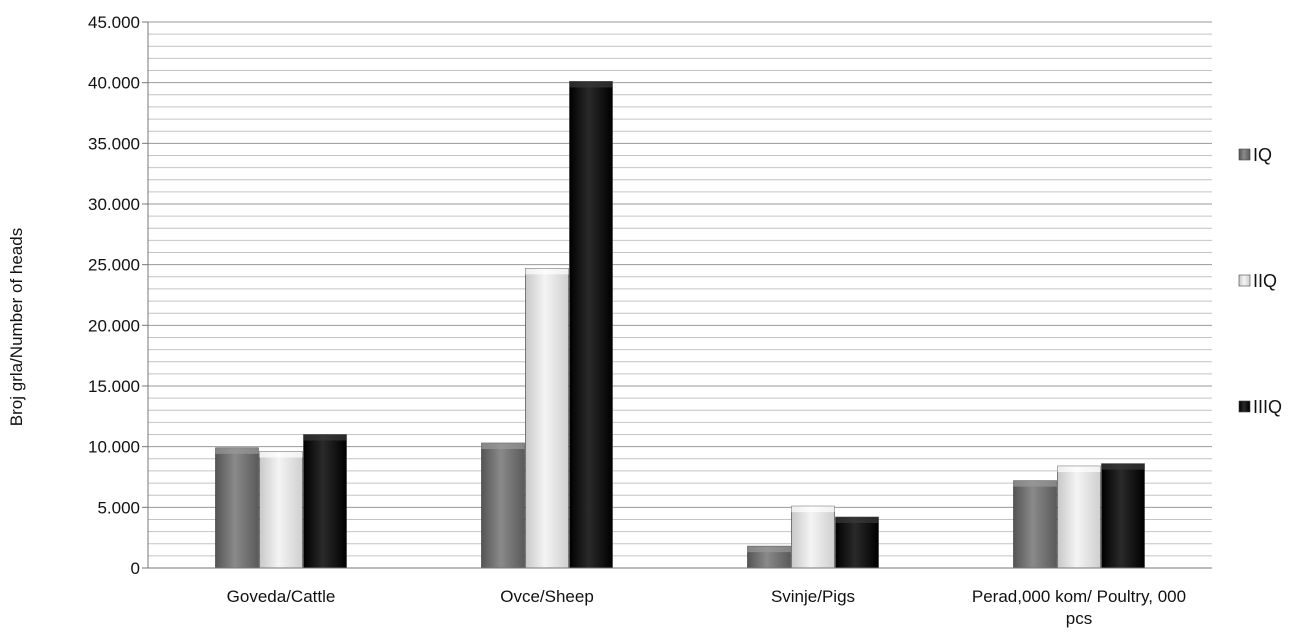 This screenshot has height=637, width=1297. Describe the element at coordinates (114, 22) in the screenshot. I see `y-tick-label: 45.000` at that location.